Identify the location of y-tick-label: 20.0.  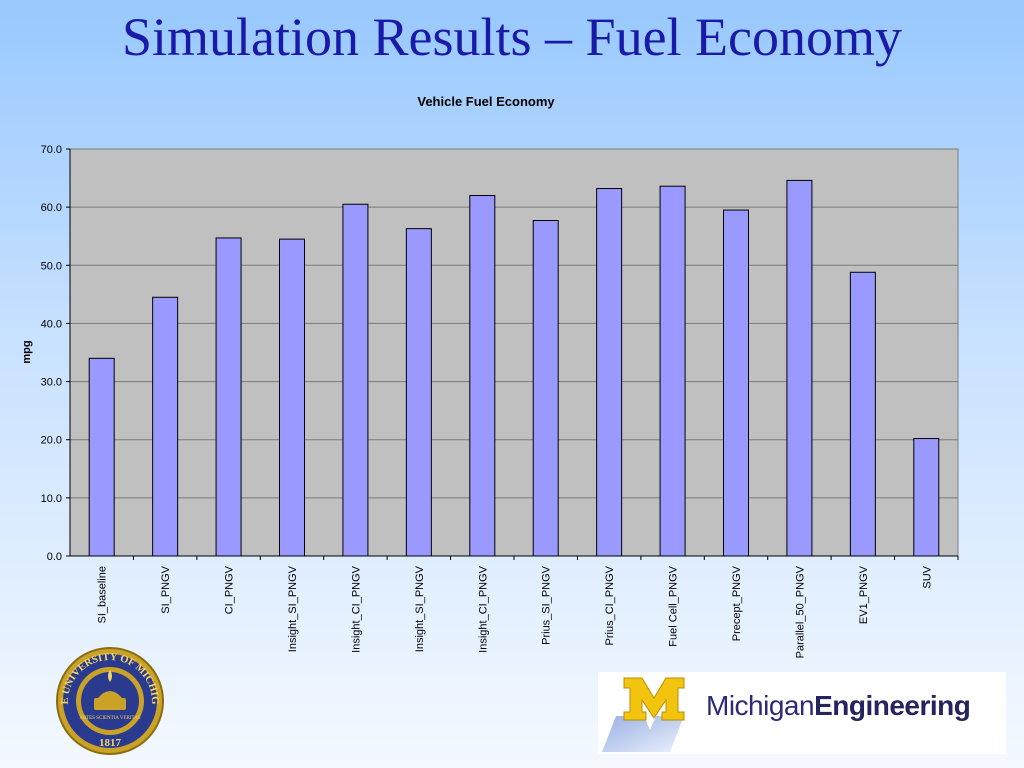
(51, 441).